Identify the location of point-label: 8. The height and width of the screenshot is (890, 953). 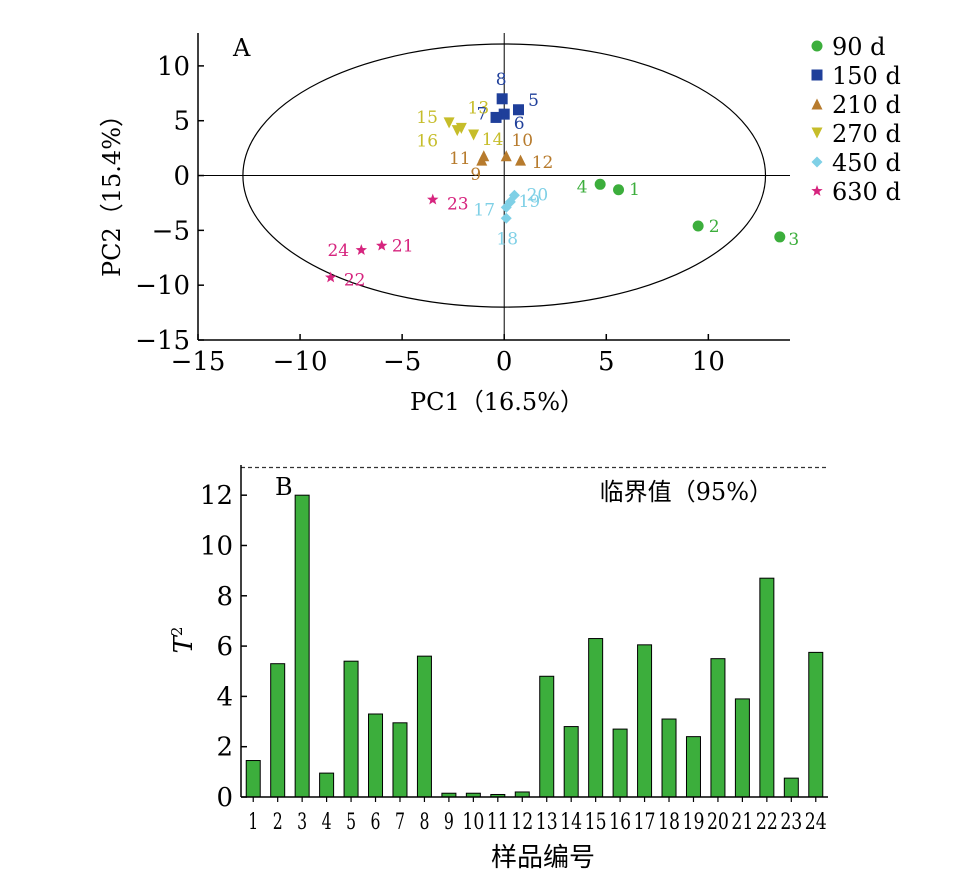
(501, 80).